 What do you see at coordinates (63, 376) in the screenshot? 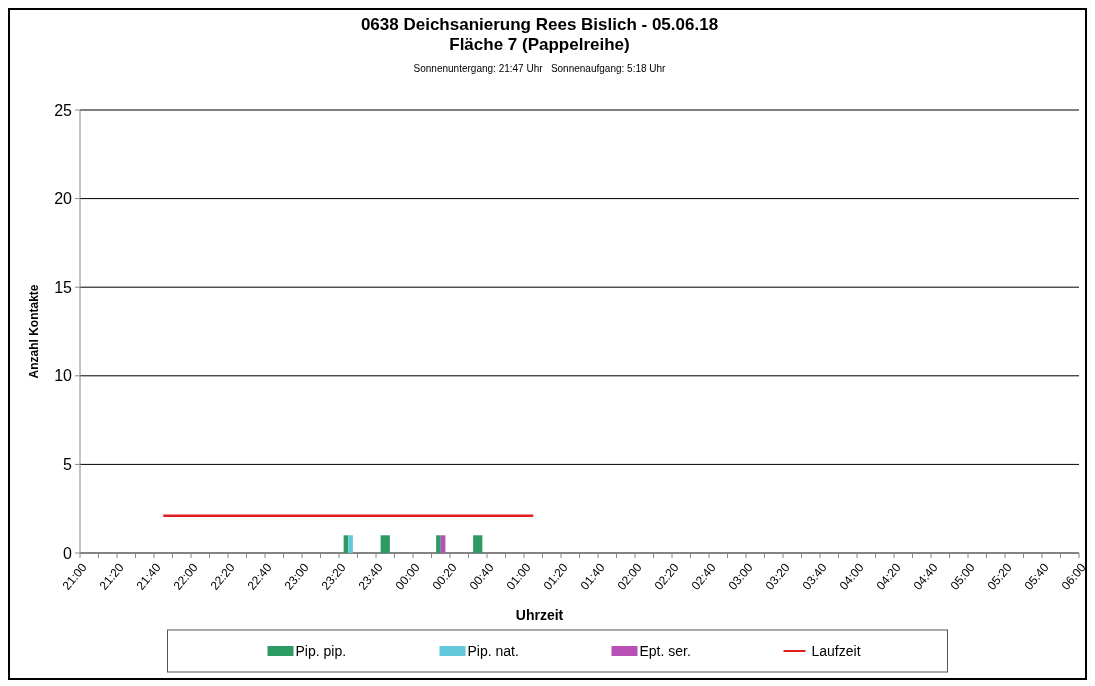
I see `y-tick-label: 10` at bounding box center [63, 376].